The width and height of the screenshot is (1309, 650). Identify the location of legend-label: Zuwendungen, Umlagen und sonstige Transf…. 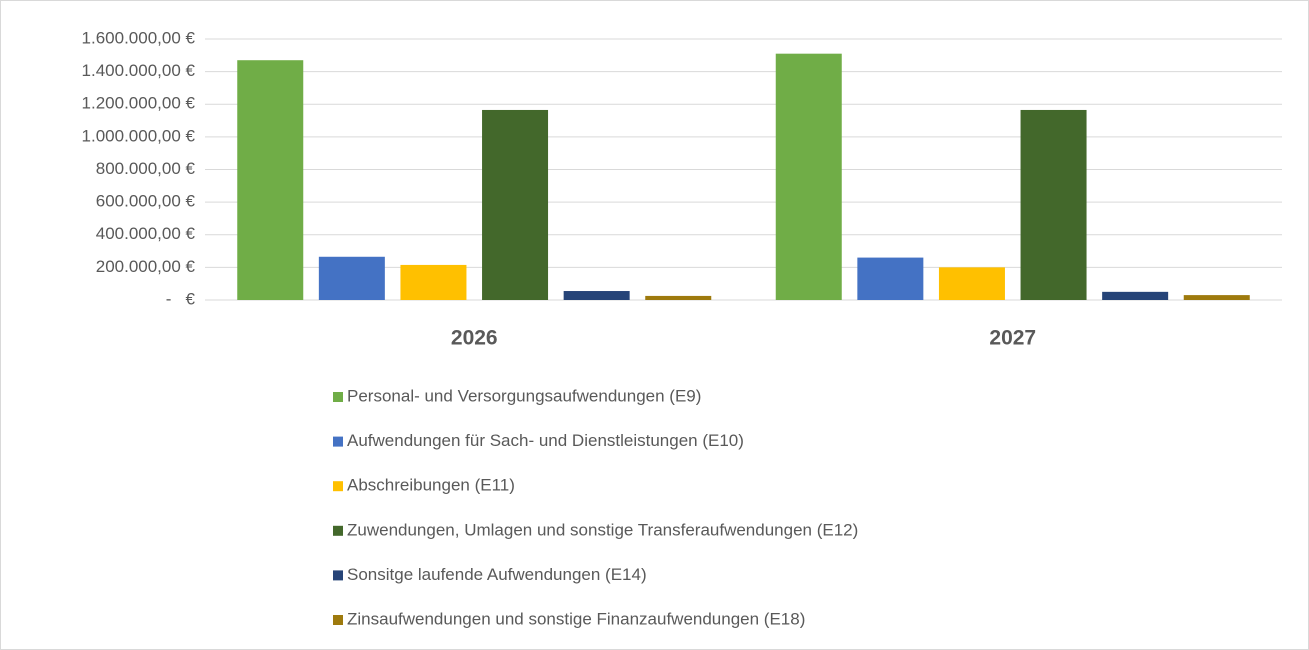
(602, 529).